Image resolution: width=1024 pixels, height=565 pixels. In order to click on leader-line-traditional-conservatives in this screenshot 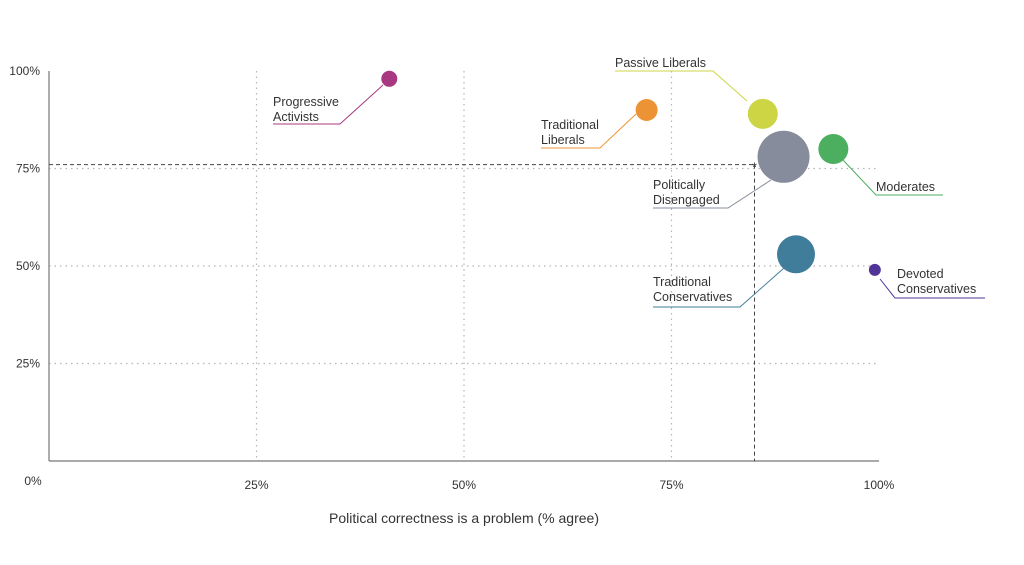, I will do `click(719, 287)`.